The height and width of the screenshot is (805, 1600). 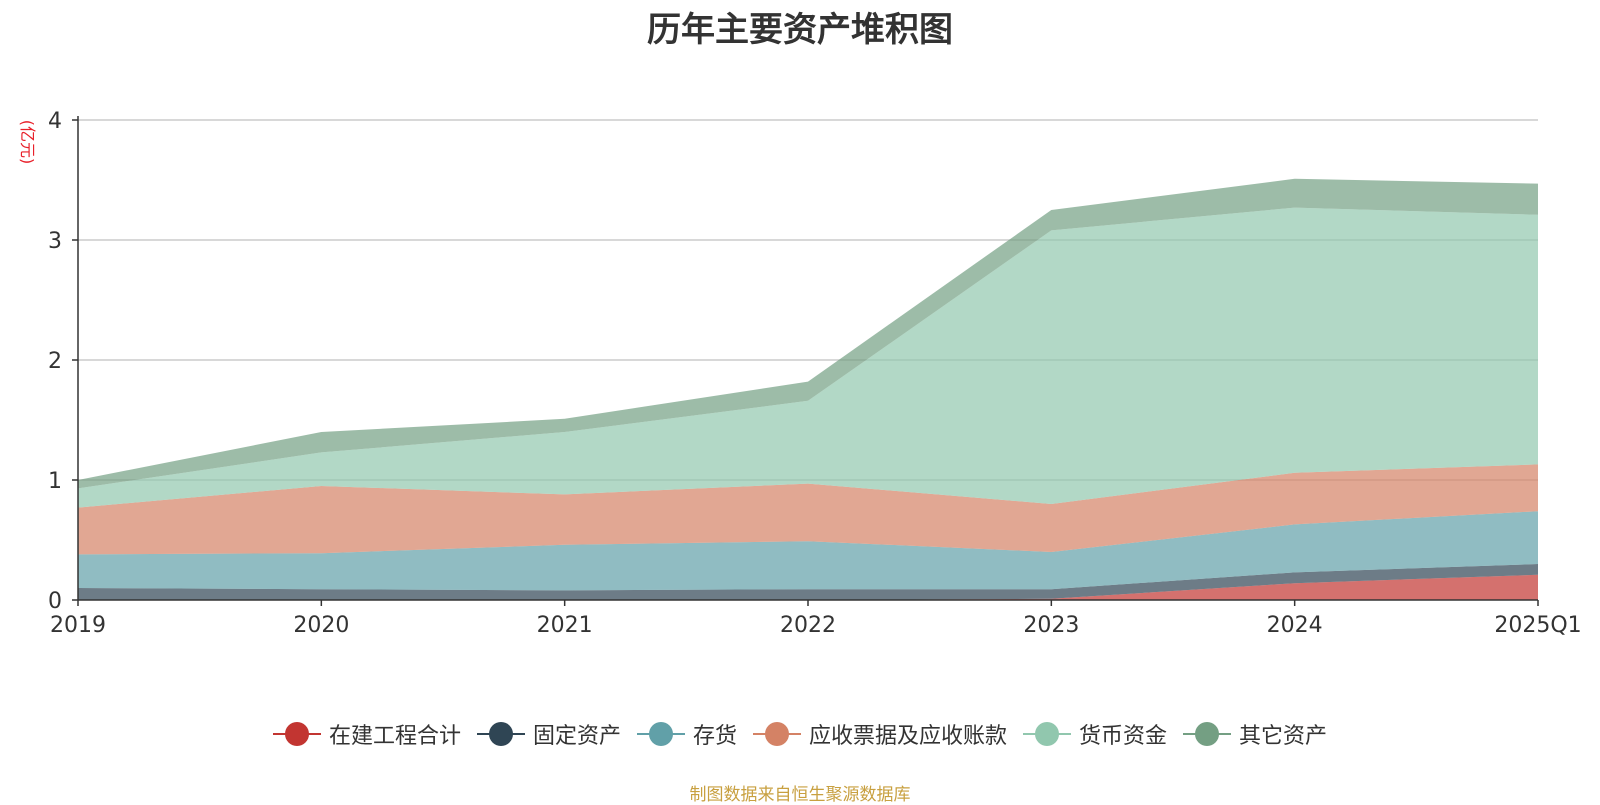 What do you see at coordinates (1537, 625) in the screenshot?
I see `x-tick-label: 2025Q1` at bounding box center [1537, 625].